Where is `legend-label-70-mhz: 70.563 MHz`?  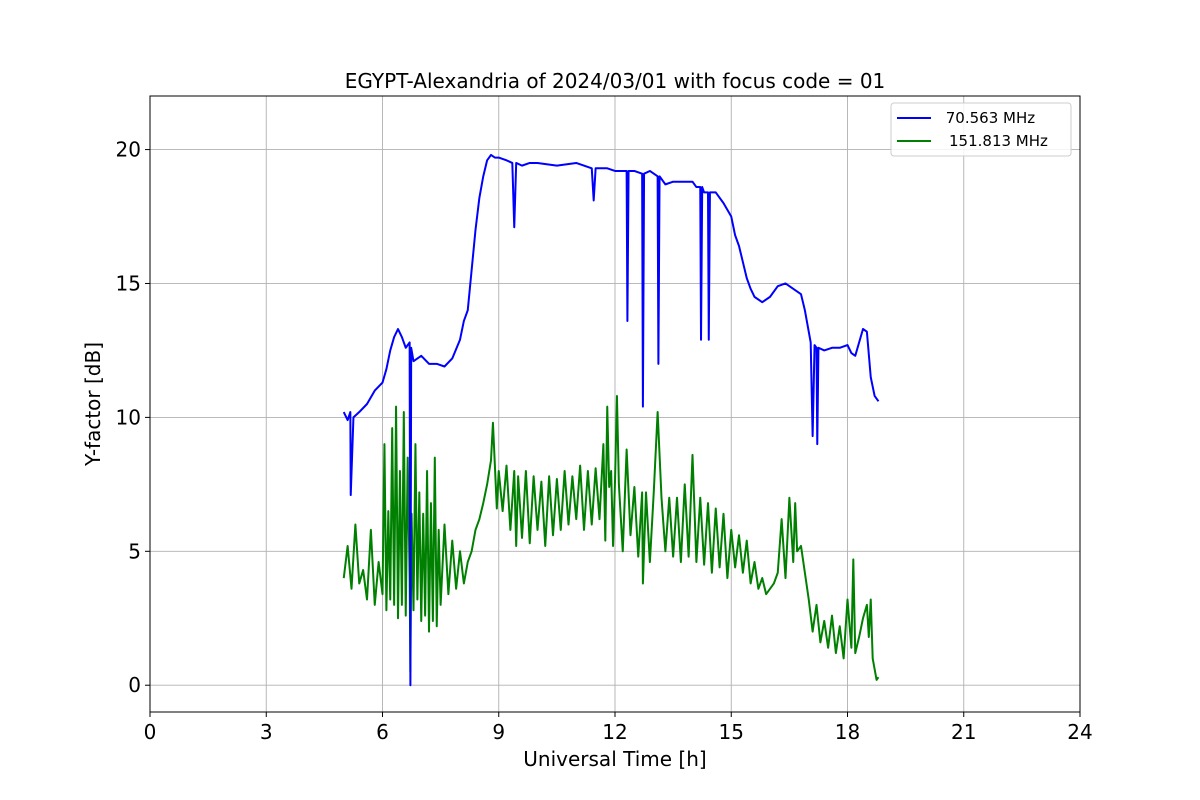 legend-label-70-mhz: 70.563 MHz is located at coordinates (988, 118).